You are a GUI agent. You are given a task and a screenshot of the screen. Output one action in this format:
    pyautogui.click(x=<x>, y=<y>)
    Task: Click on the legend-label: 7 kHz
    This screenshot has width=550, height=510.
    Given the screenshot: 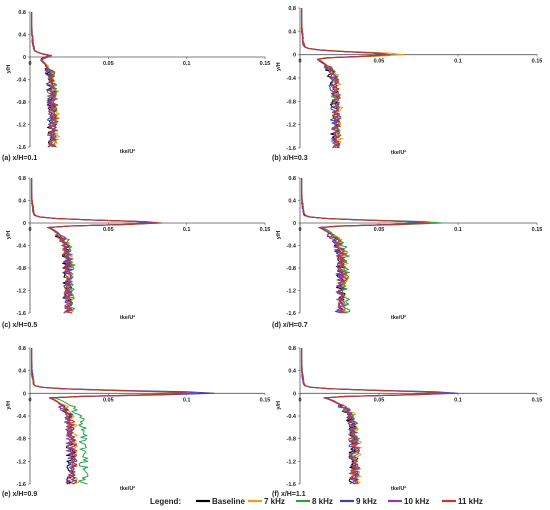 What is the action you would take?
    pyautogui.click(x=274, y=501)
    